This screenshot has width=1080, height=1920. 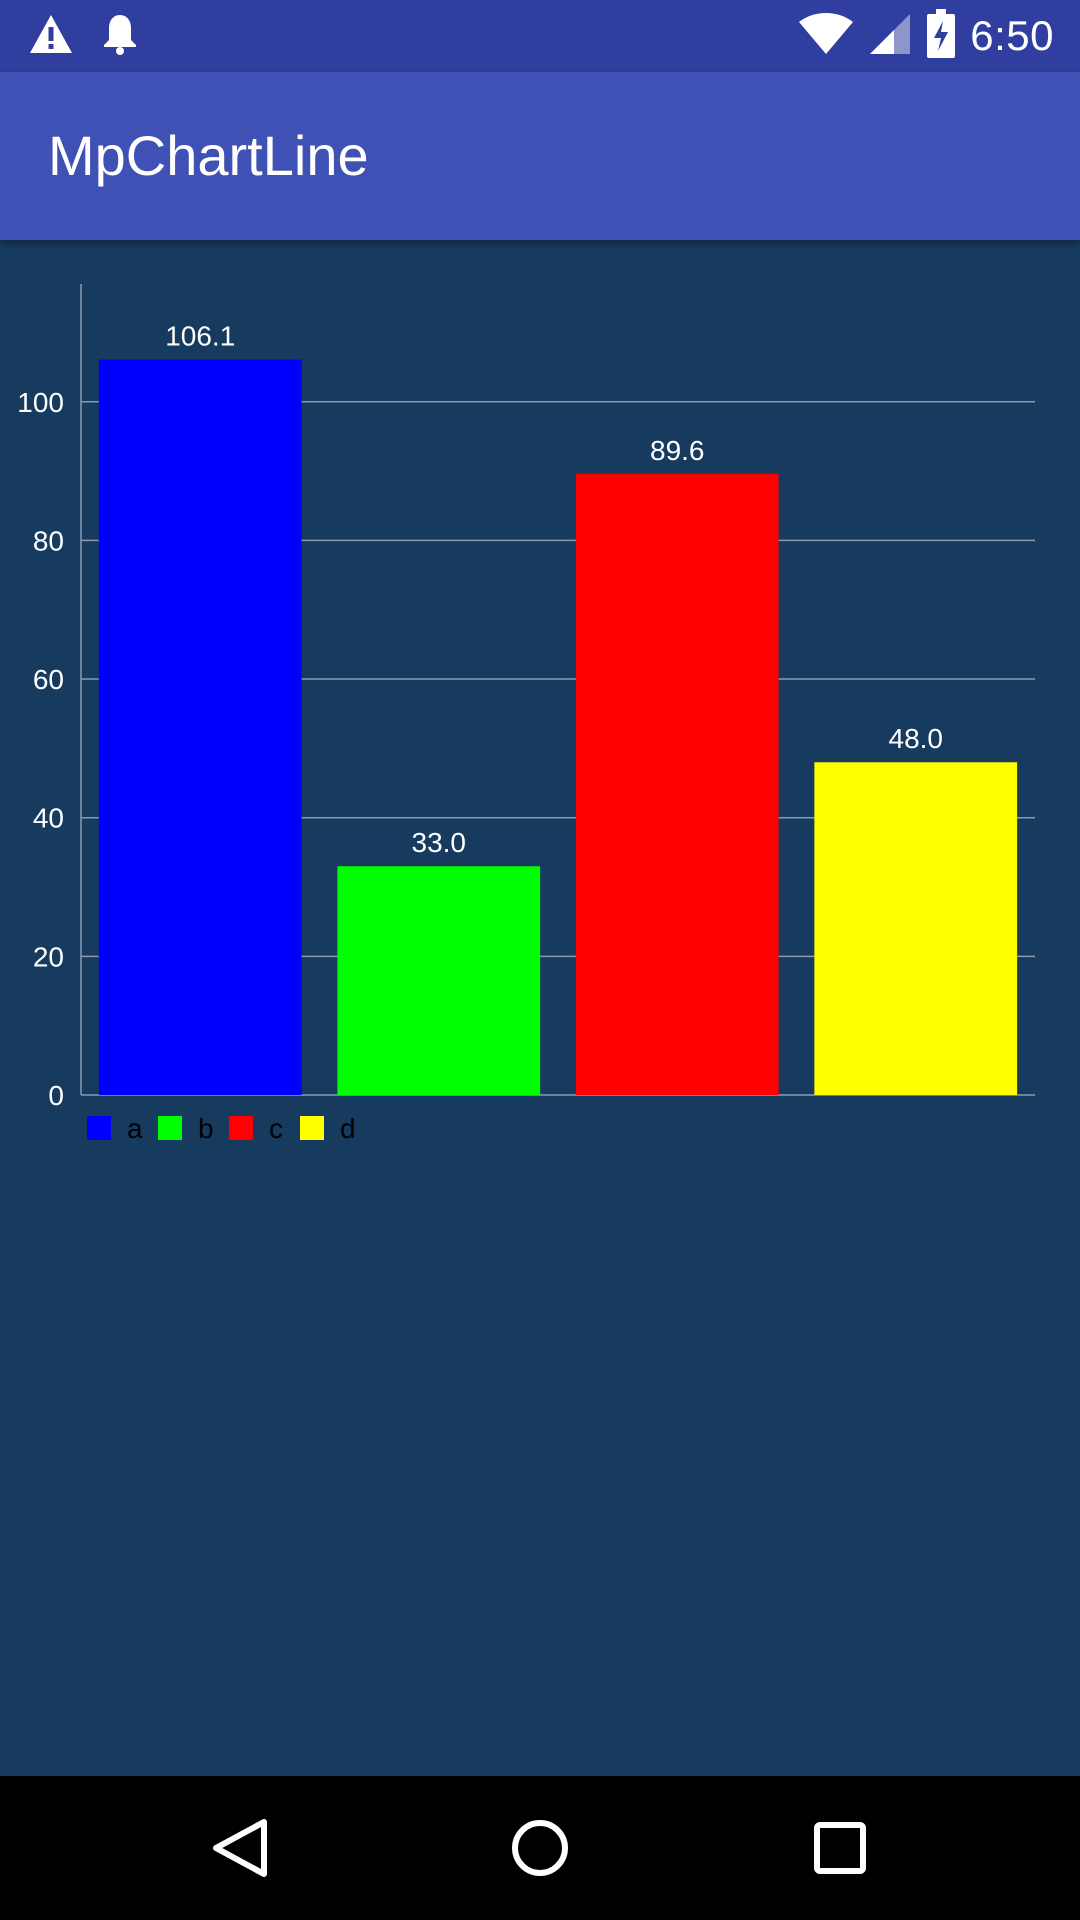 I want to click on cell-signal-icon, so click(x=890, y=36).